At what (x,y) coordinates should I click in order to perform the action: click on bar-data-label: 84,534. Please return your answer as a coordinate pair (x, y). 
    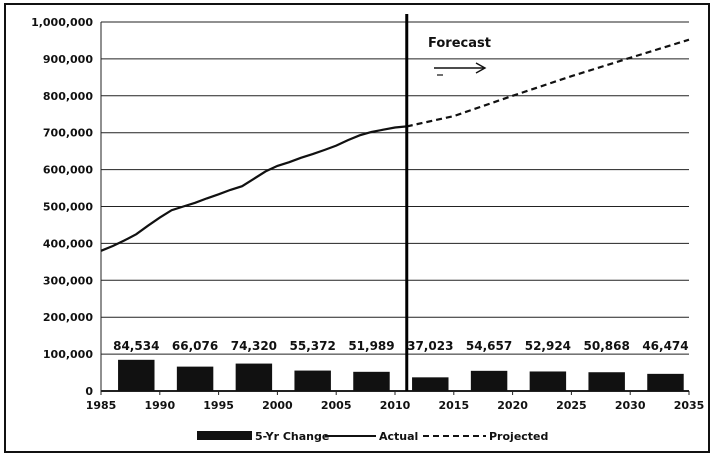
    Looking at the image, I should click on (136, 346).